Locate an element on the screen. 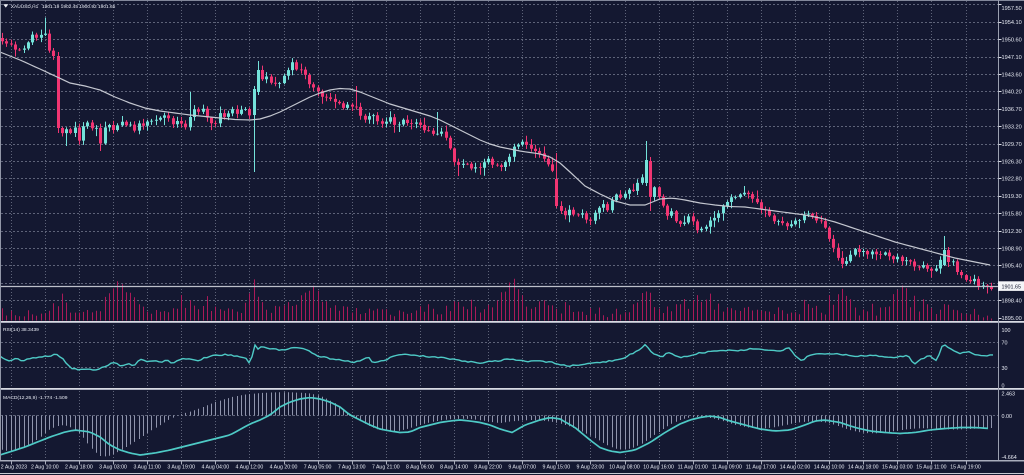 Image resolution: width=1024 pixels, height=475 pixels. svg-text: 11 Aug 01:00 is located at coordinates (693, 468).